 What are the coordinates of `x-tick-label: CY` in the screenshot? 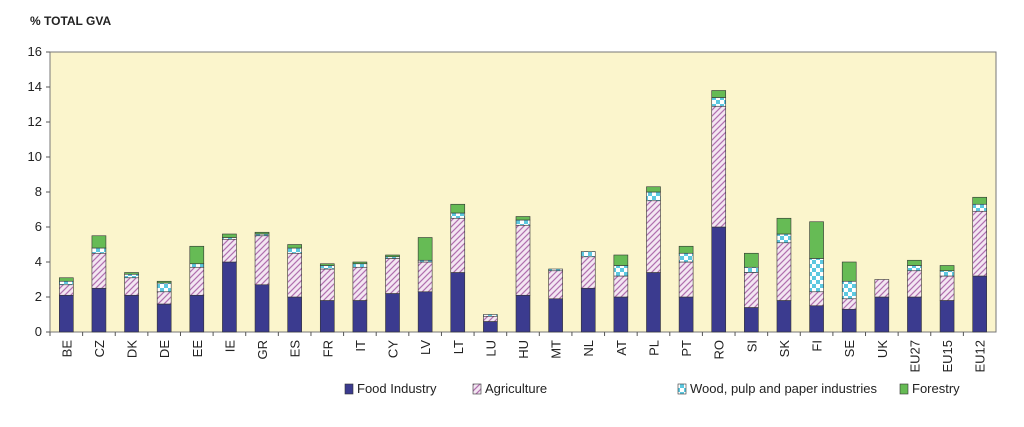 It's located at (393, 349).